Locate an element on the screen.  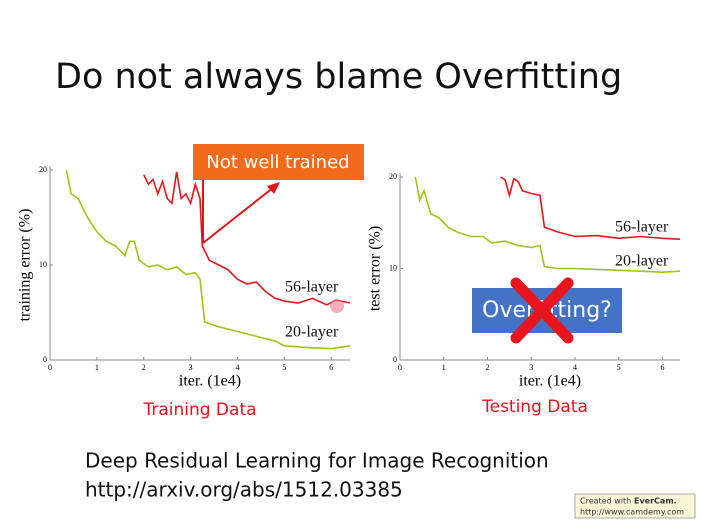
y-axis-label: test error (%) is located at coordinates (375, 268).